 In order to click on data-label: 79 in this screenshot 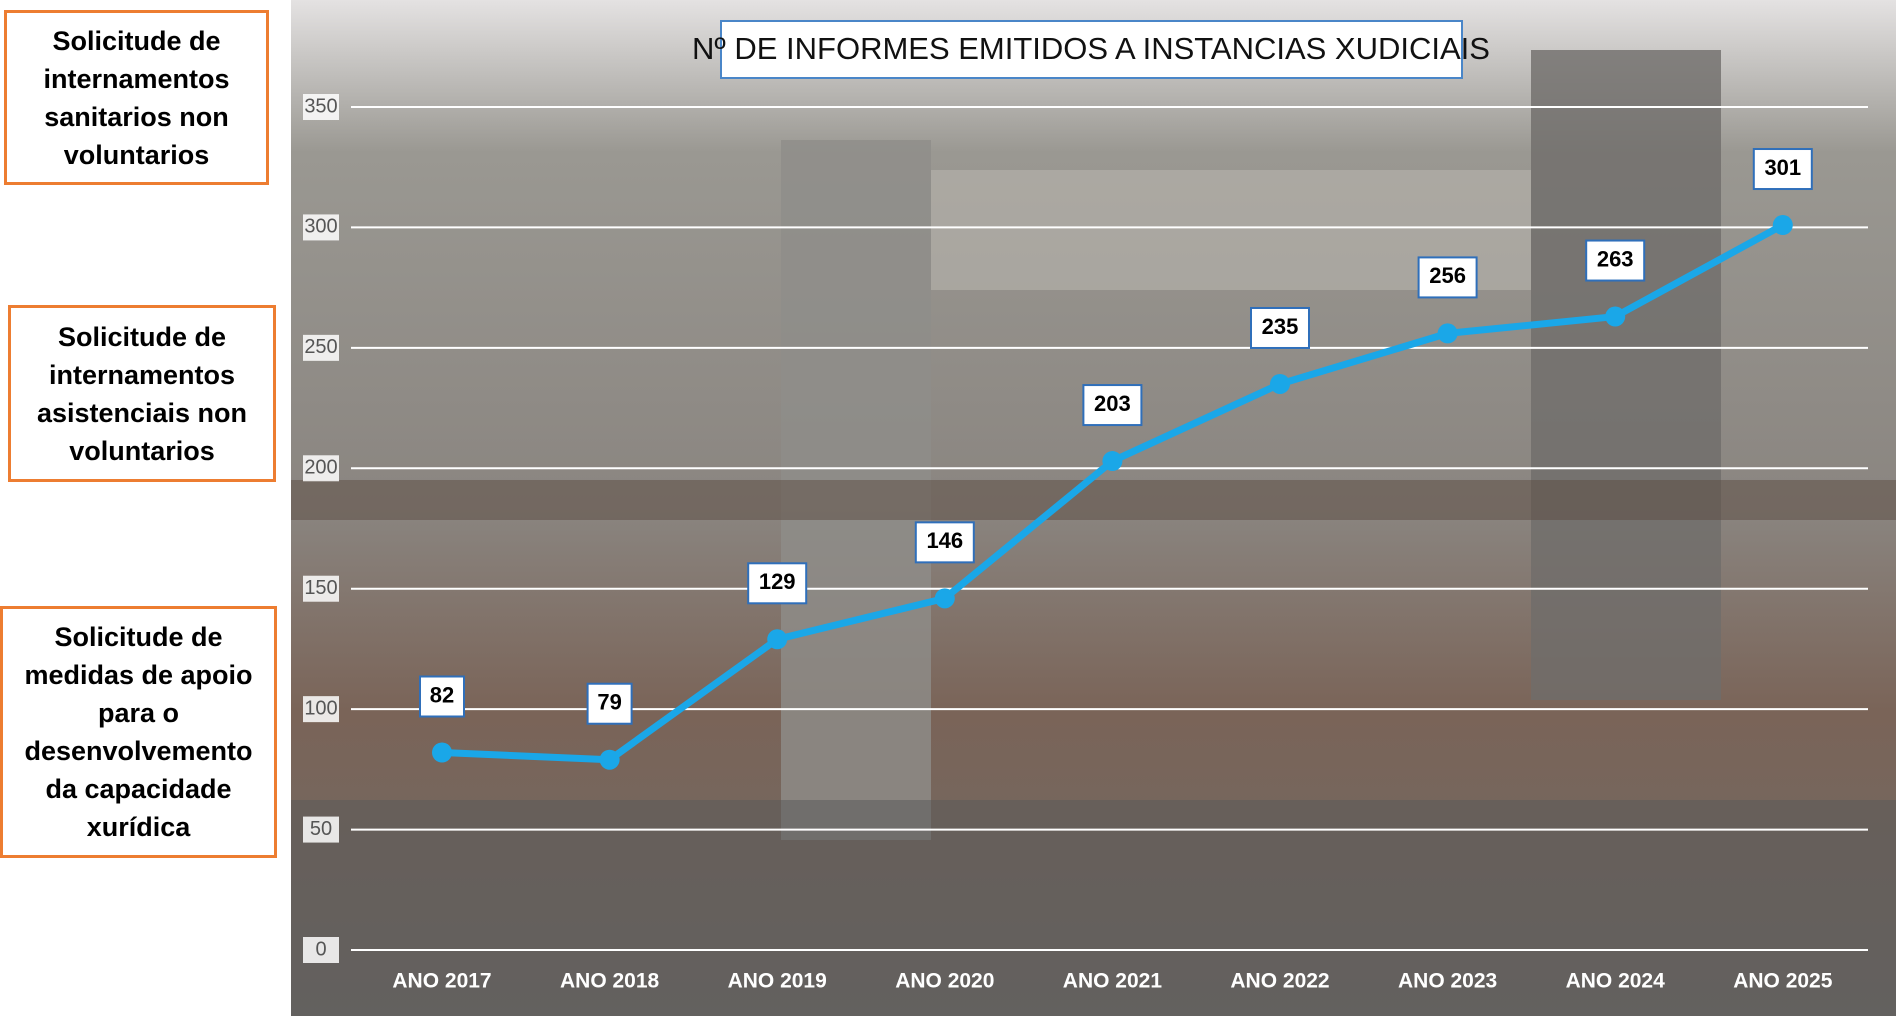, I will do `click(609, 702)`.